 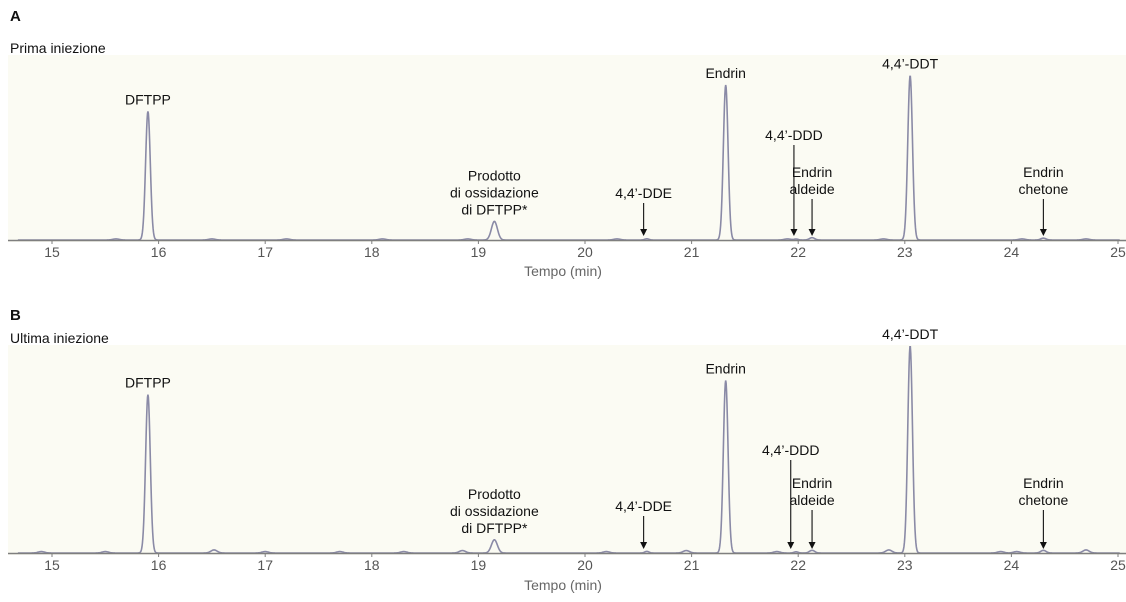 What do you see at coordinates (15, 16) in the screenshot?
I see `panel-letter: A` at bounding box center [15, 16].